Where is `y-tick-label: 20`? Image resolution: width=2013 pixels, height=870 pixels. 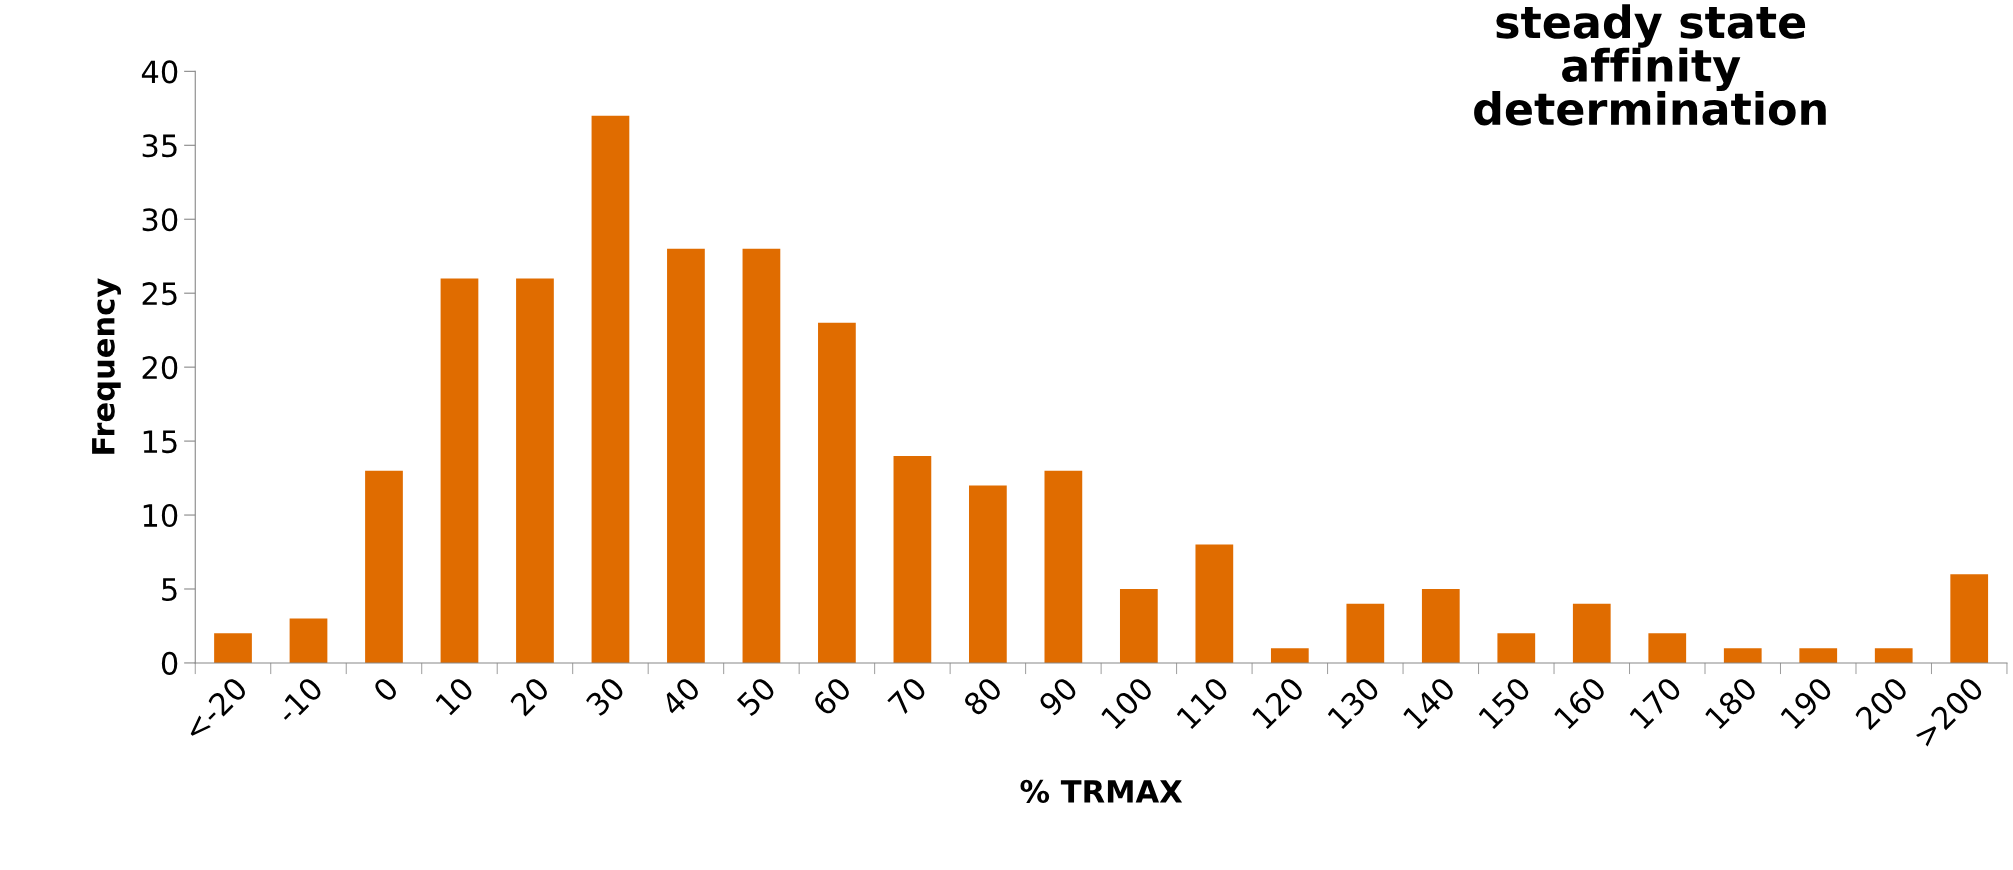 y-tick-label: 20 is located at coordinates (160, 368).